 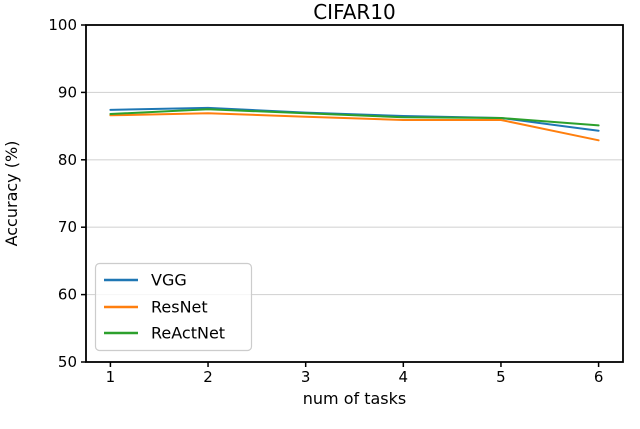 I want to click on x-tick-label: 1, so click(x=111, y=377).